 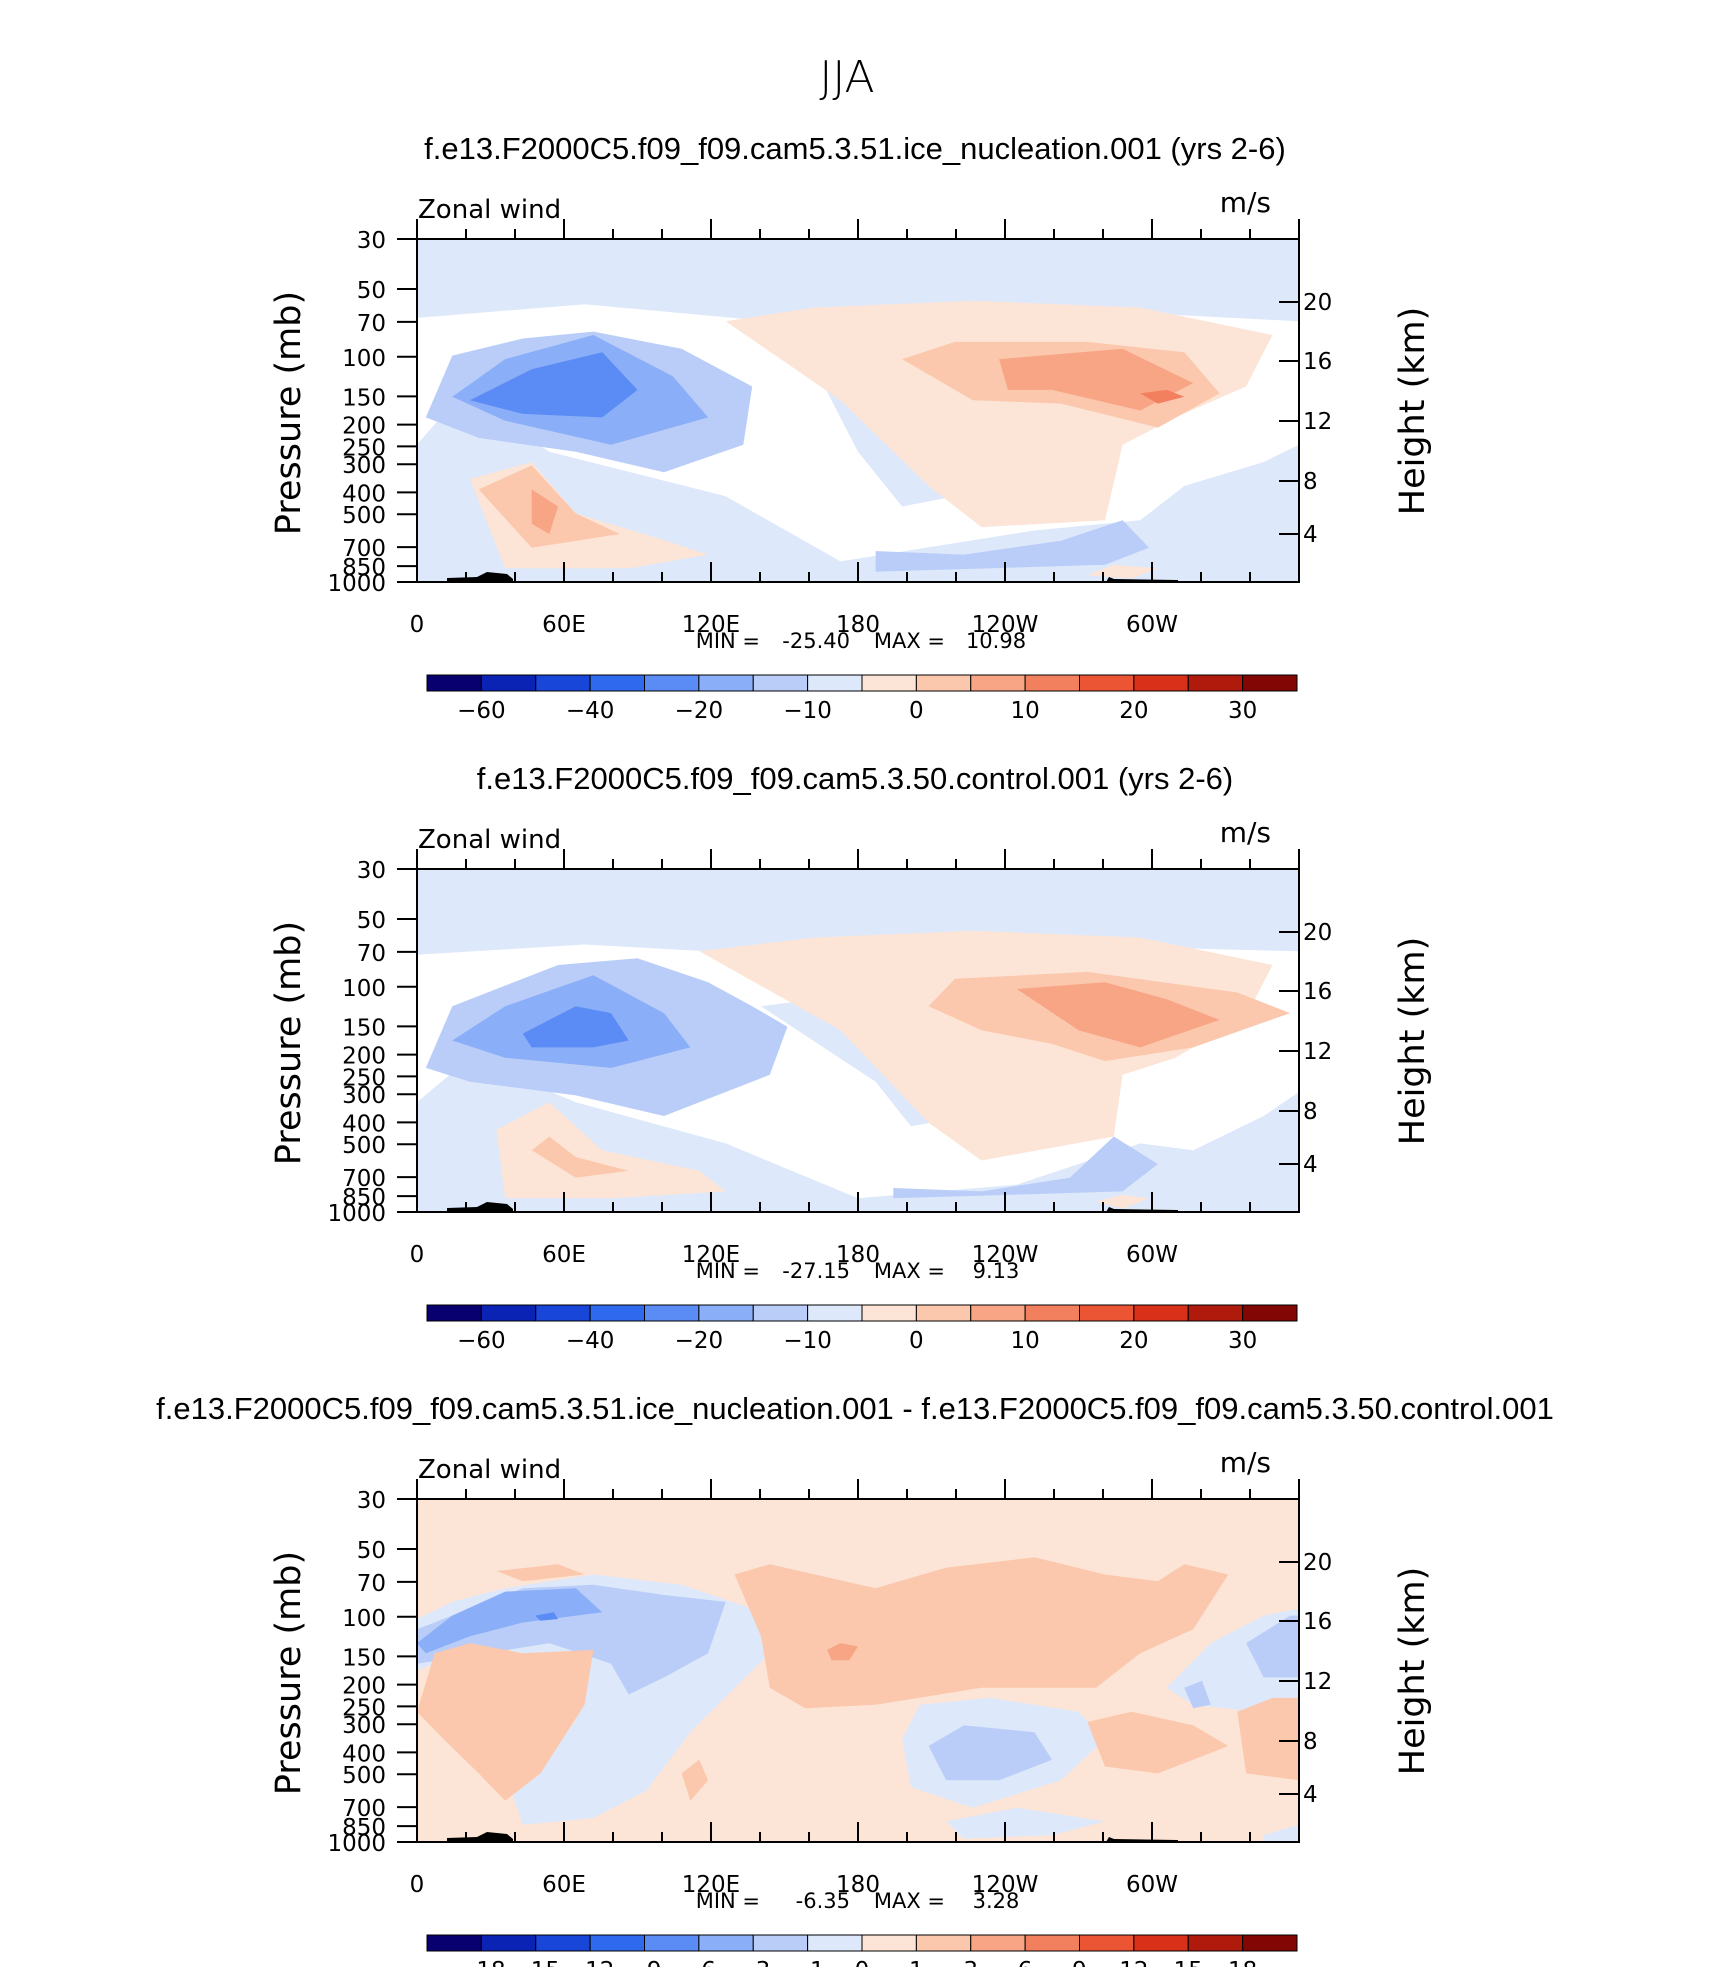 I want to click on colorbar-label: 0, so click(x=916, y=711).